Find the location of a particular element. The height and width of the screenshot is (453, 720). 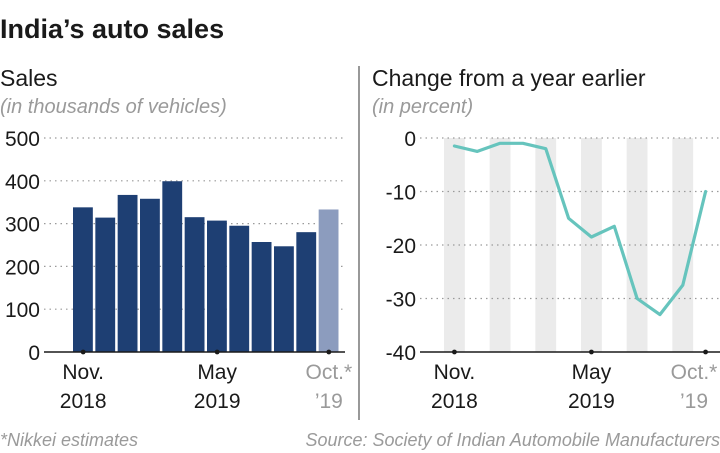

sales-y-tick-label: 300 is located at coordinates (22, 225).